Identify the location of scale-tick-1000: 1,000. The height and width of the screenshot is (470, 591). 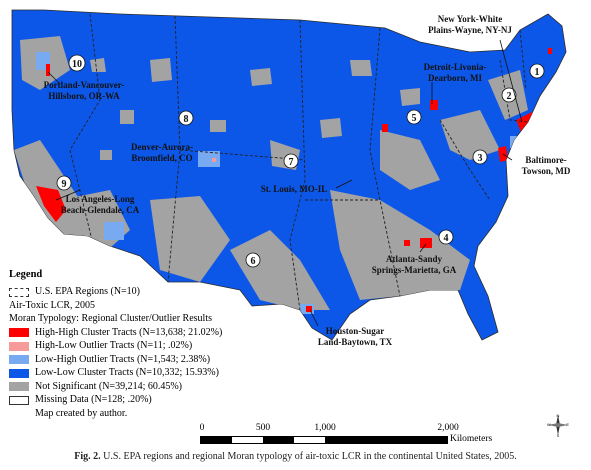
(325, 428).